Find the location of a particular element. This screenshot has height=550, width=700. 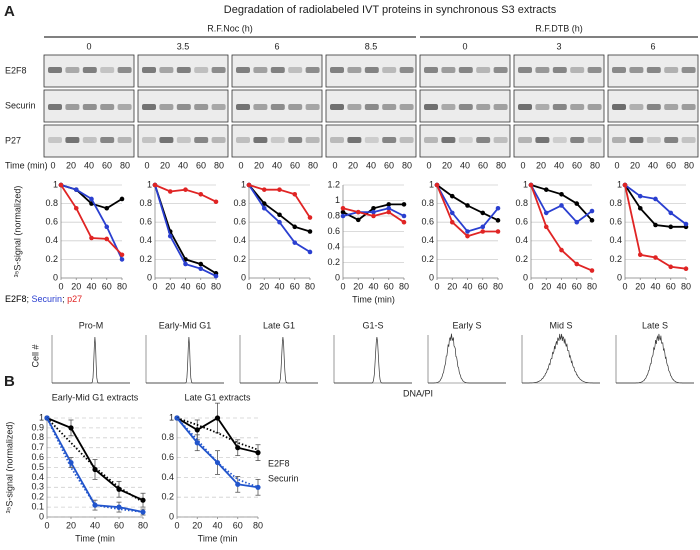

flow-label: Mid S is located at coordinates (560, 325).